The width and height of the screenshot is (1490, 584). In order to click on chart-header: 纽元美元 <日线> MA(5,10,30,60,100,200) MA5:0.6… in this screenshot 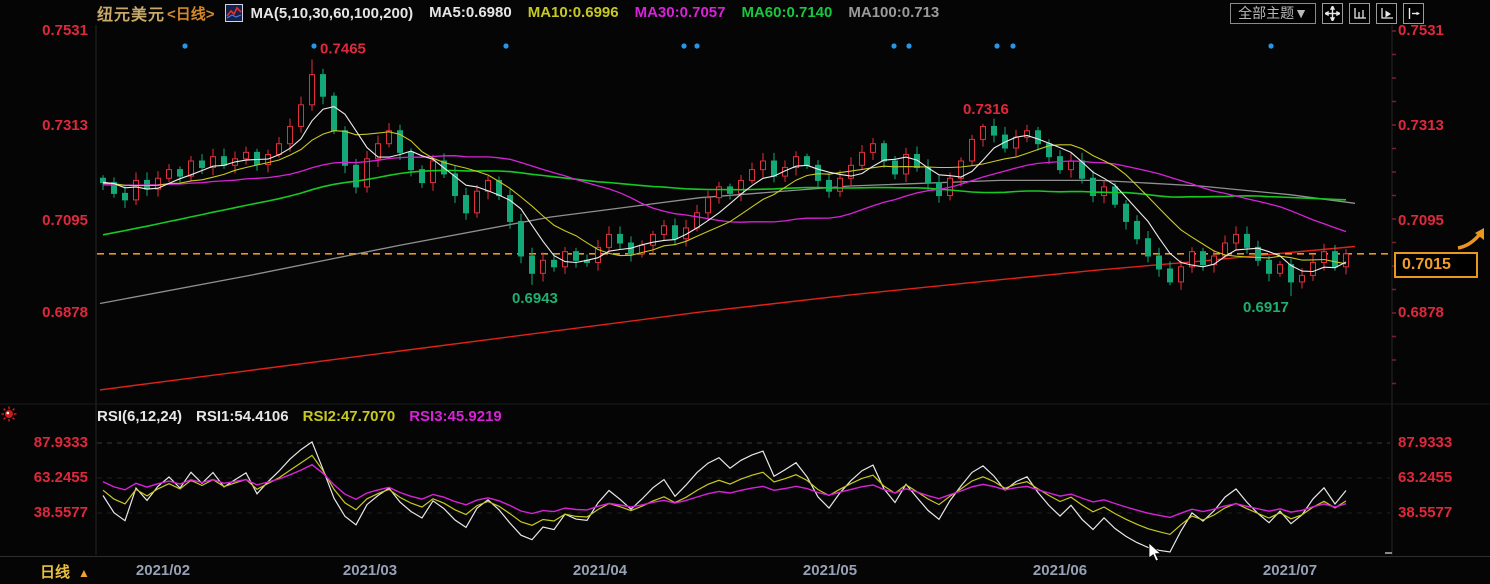, I will do `click(745, 13)`.